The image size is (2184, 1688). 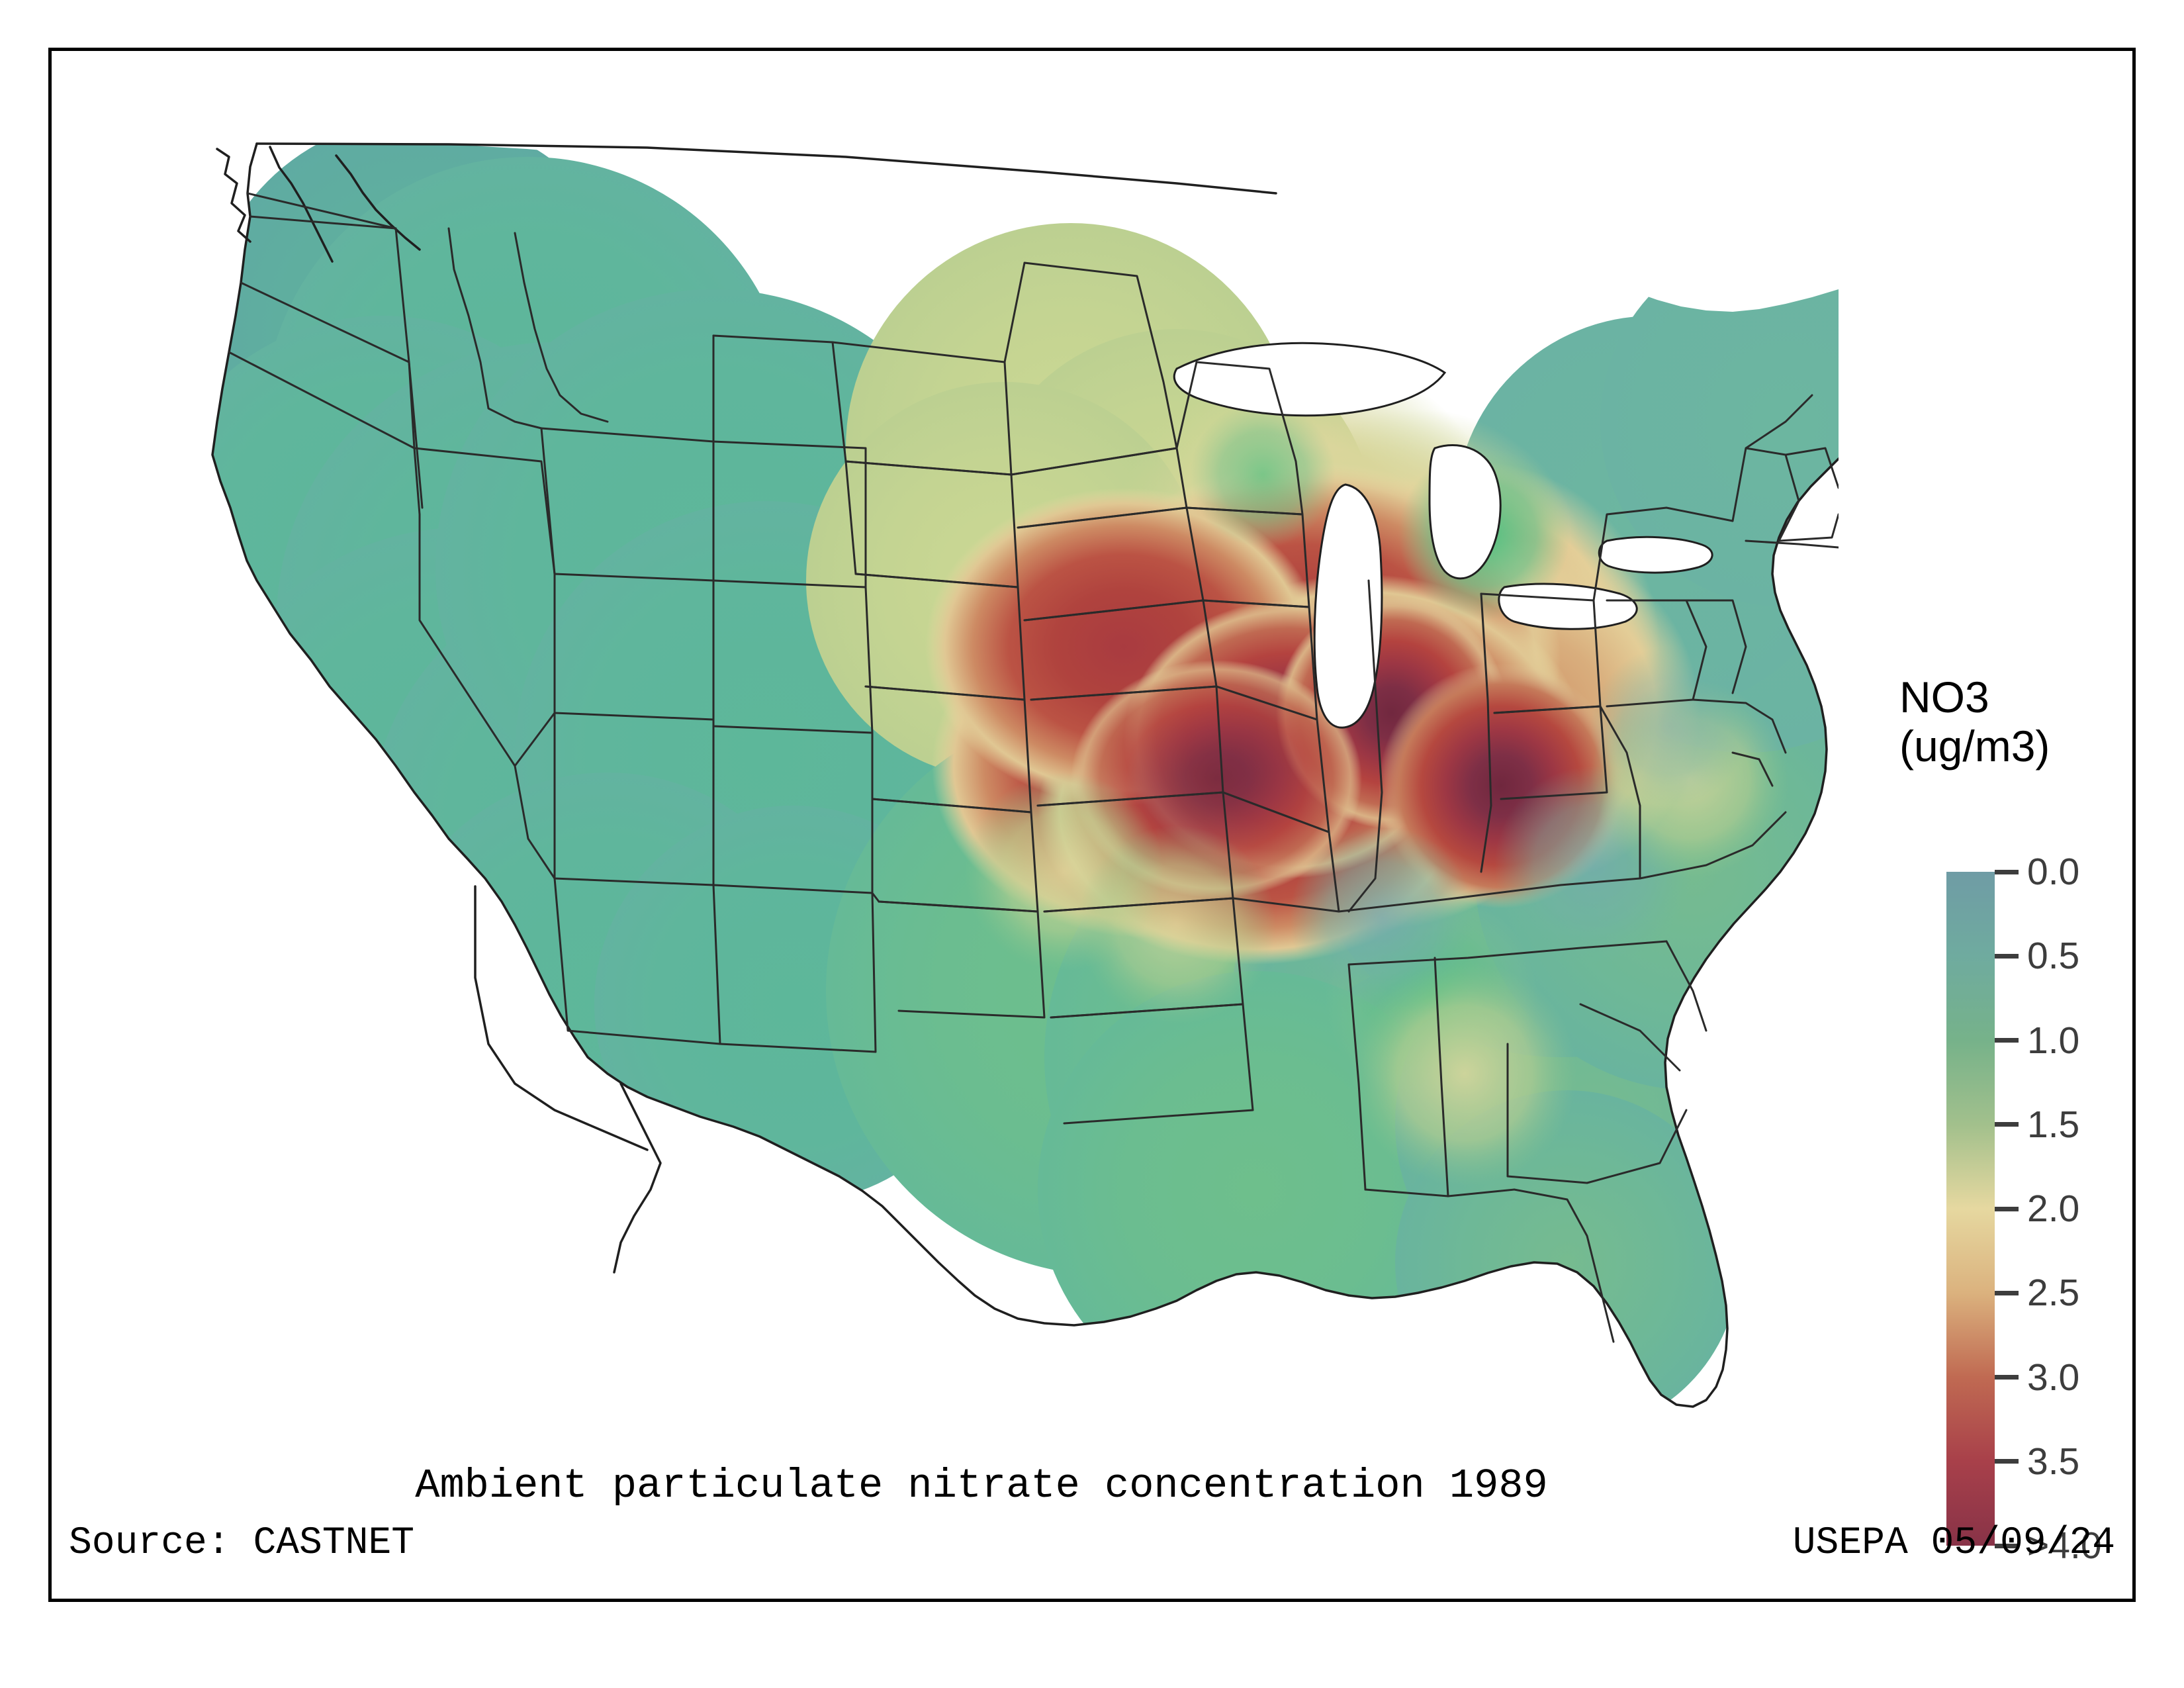 I want to click on colorbar-tick-label: 3.5, so click(x=2053, y=1461).